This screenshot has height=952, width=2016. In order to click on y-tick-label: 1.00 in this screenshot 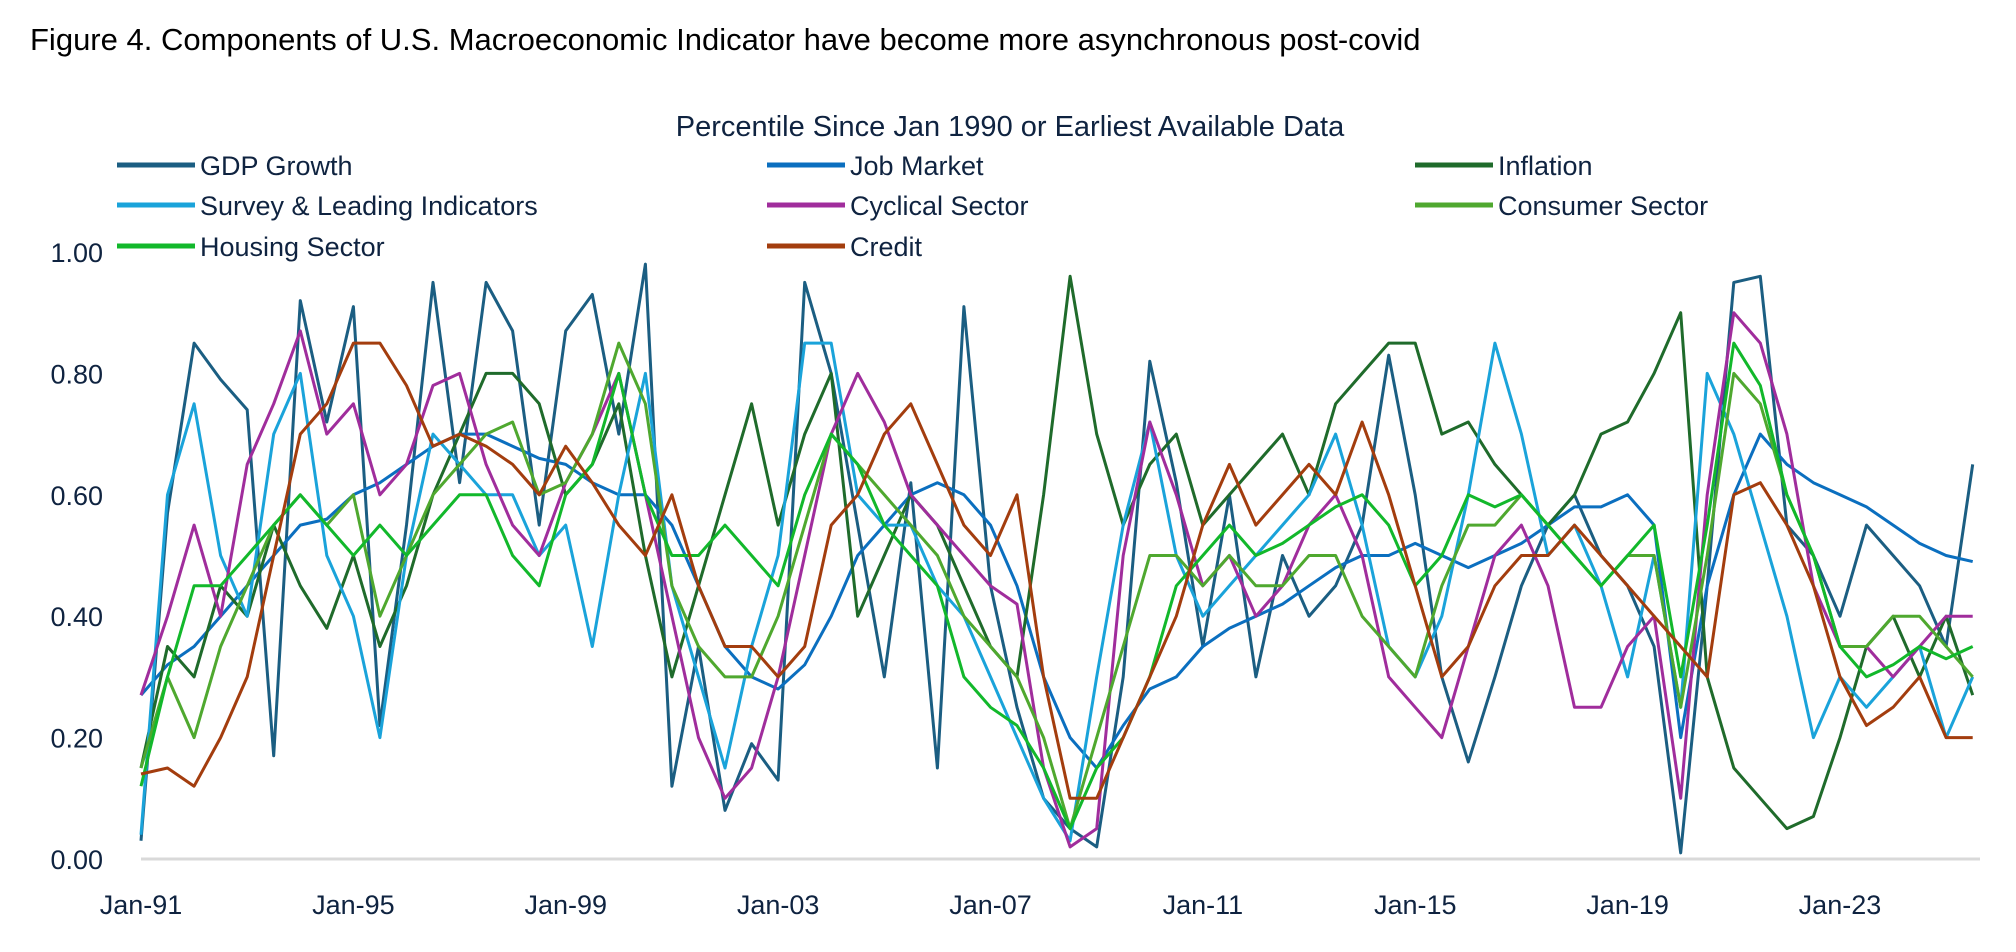, I will do `click(76, 253)`.